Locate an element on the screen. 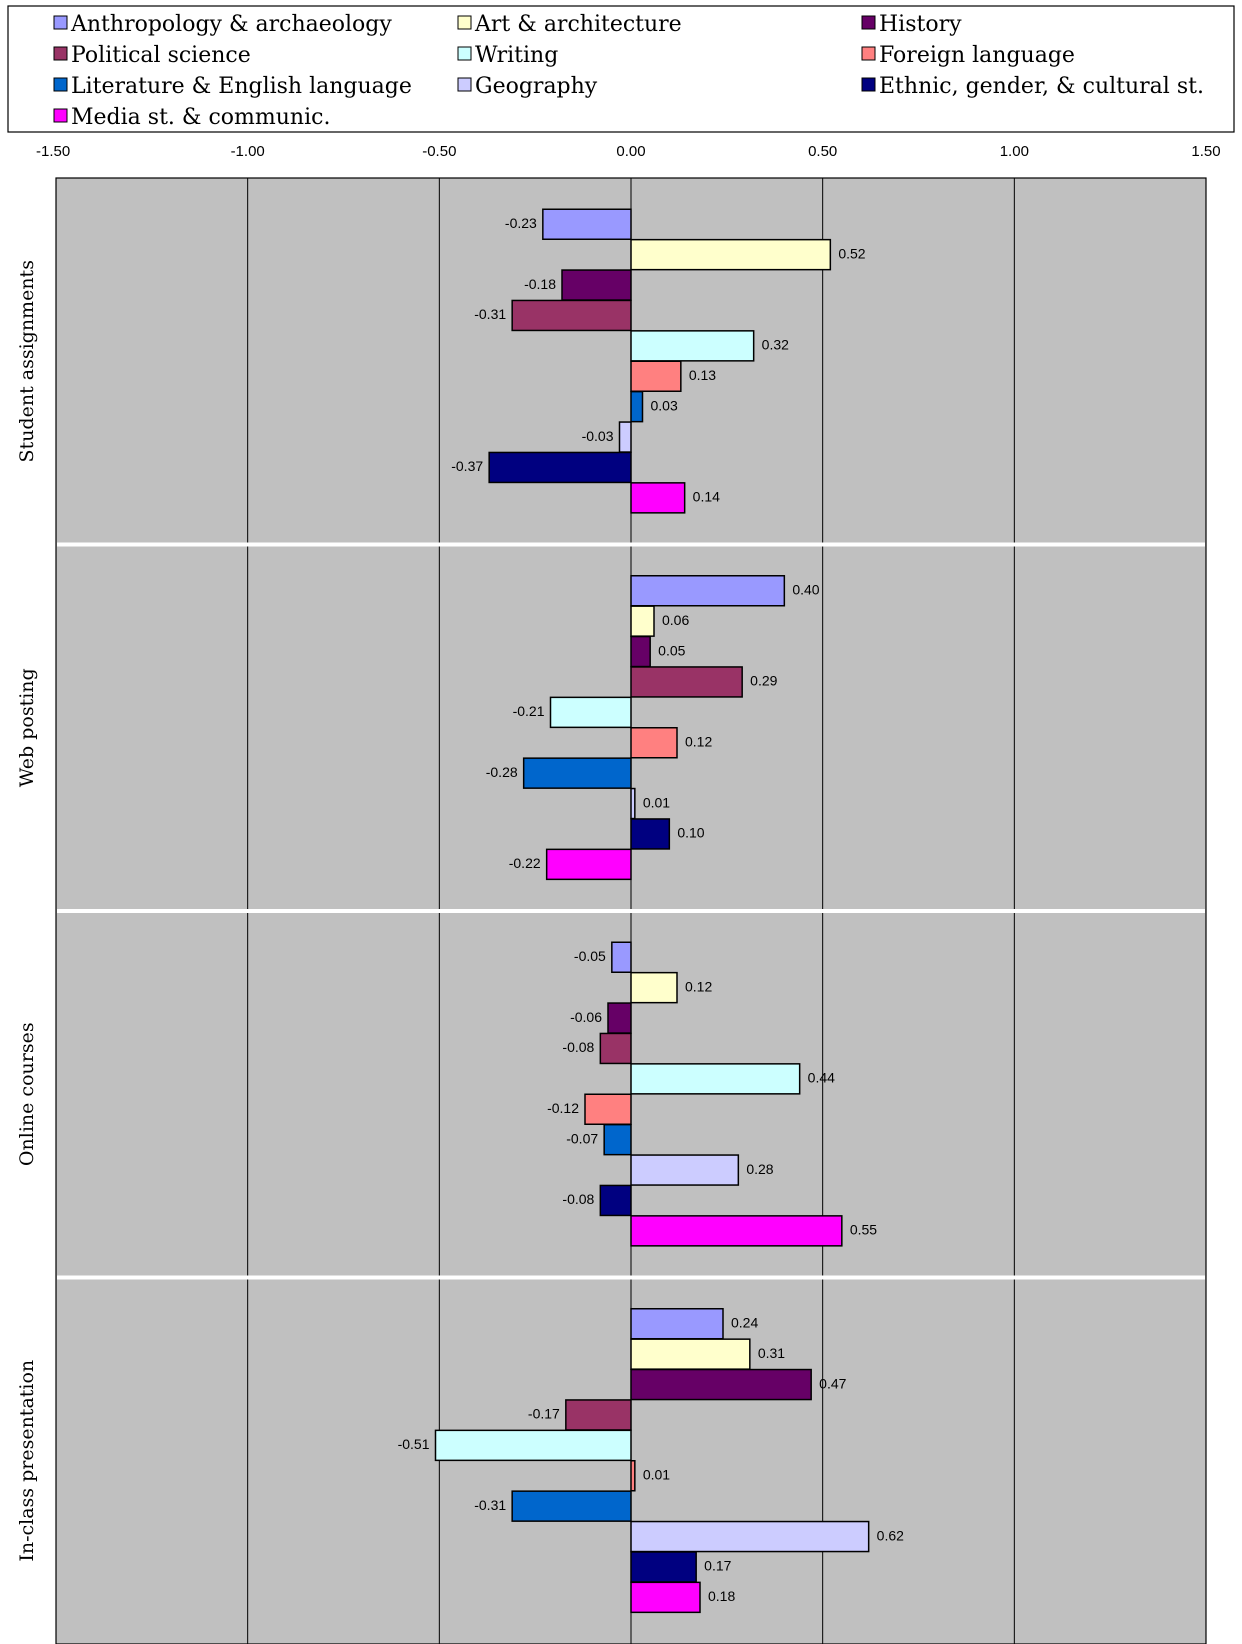 The width and height of the screenshot is (1242, 1644). data-label: -0.17 is located at coordinates (544, 1414).